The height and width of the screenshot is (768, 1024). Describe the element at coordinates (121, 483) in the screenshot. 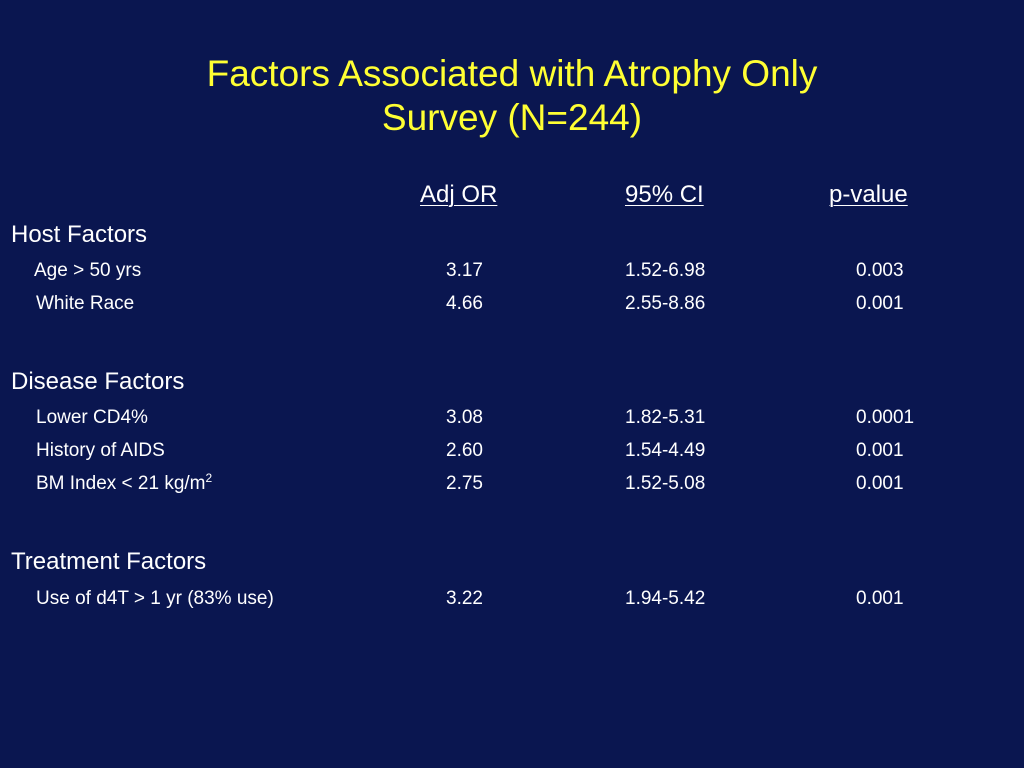

I see `row-label-text: BM Index < 21 kg/m` at that location.